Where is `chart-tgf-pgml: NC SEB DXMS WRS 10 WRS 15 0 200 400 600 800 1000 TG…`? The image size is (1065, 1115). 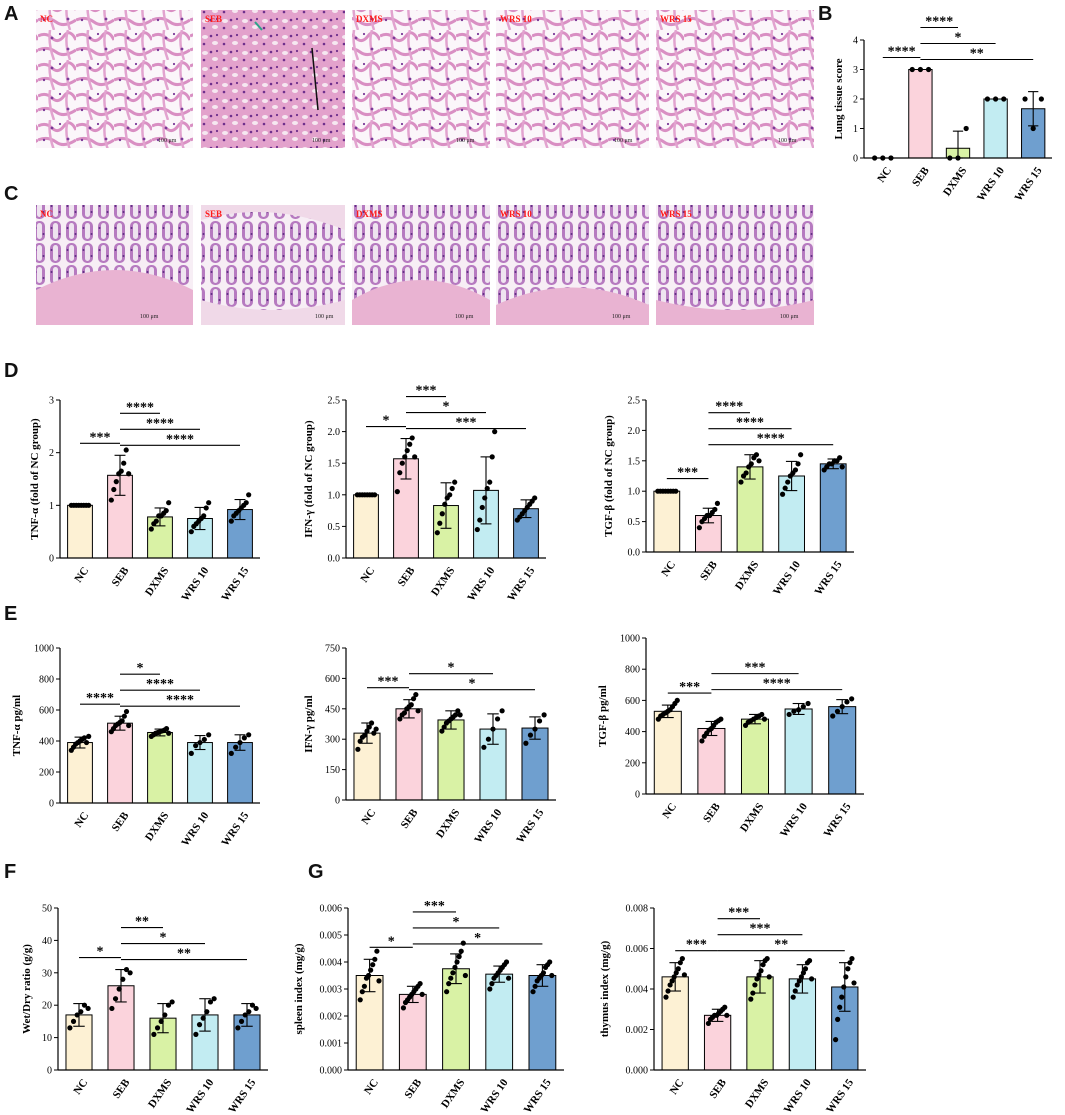 chart-tgf-pgml: NC SEB DXMS WRS 10 WRS 15 0 200 400 600 800 1000 TG… is located at coordinates (730, 737).